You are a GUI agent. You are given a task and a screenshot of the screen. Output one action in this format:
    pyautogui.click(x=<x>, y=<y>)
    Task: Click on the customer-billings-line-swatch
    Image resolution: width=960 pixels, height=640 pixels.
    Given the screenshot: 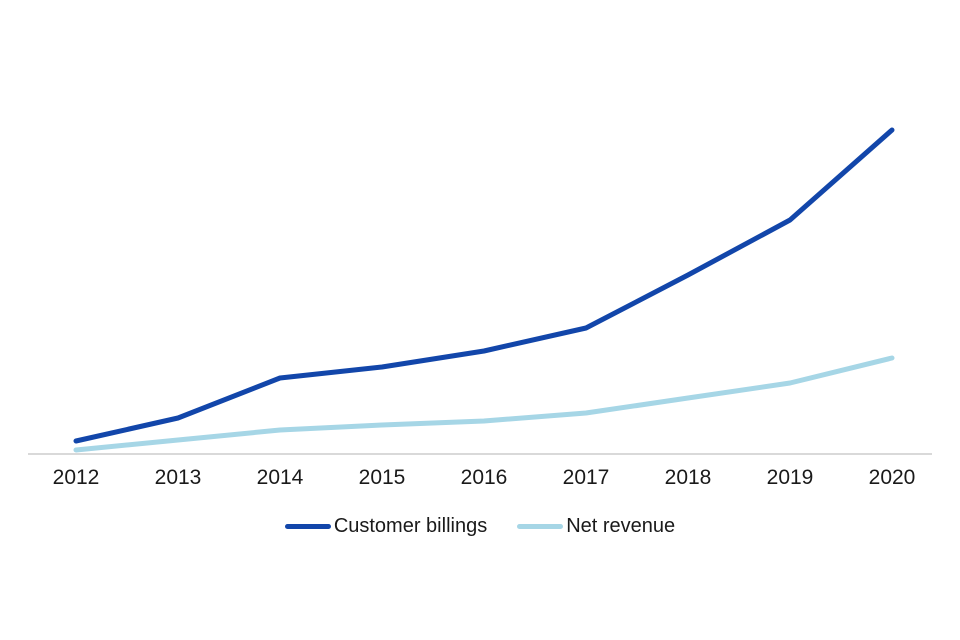 What is the action you would take?
    pyautogui.click(x=307, y=526)
    